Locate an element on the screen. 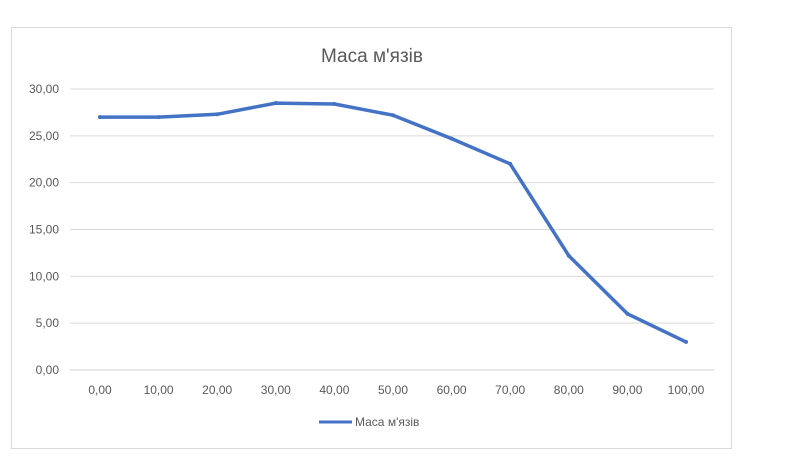 Image resolution: width=785 pixels, height=469 pixels. y-tick-label: 10,00 is located at coordinates (44, 276).